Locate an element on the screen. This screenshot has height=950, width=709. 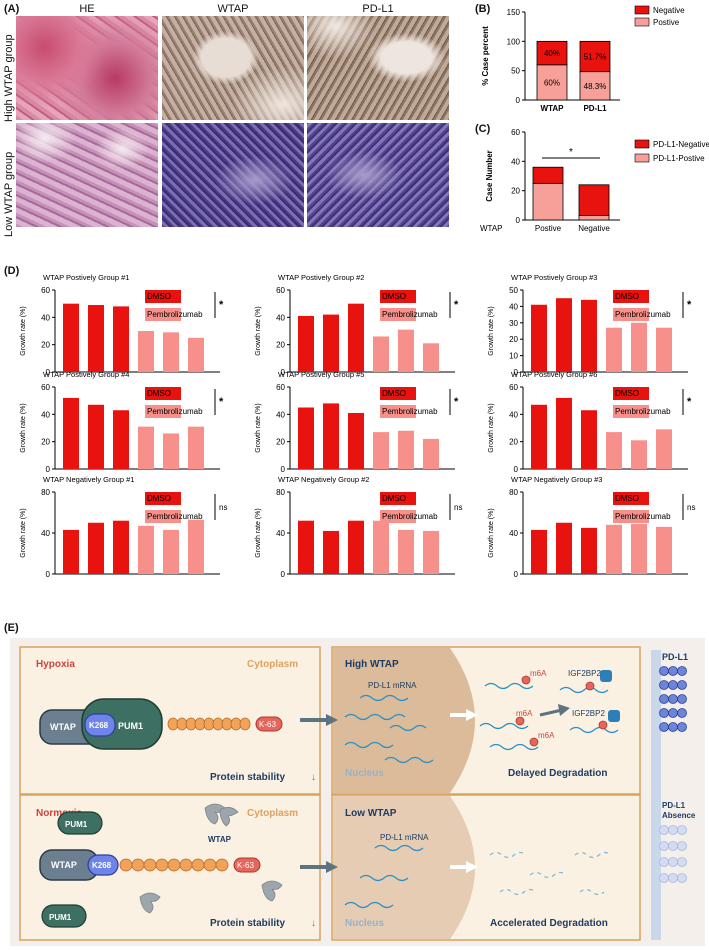
panel-label-a: (A) is located at coordinates (12, 9).